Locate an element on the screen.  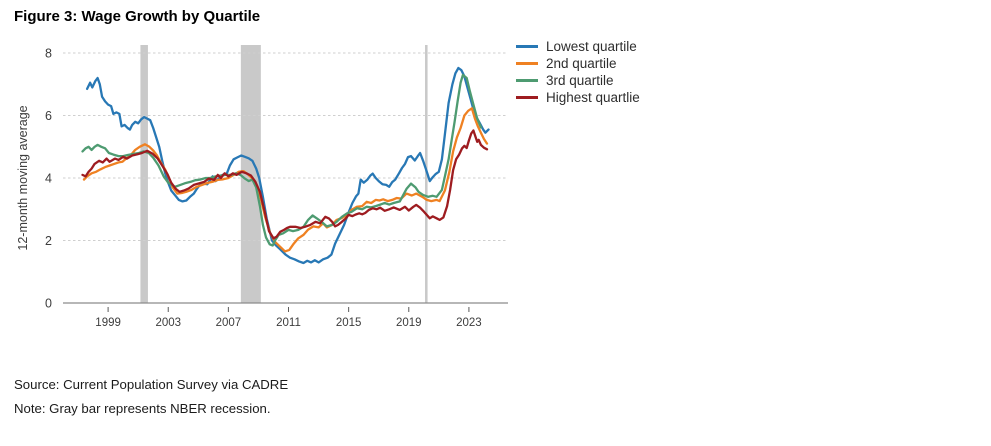
legend-label: 3rd quartile is located at coordinates (580, 80).